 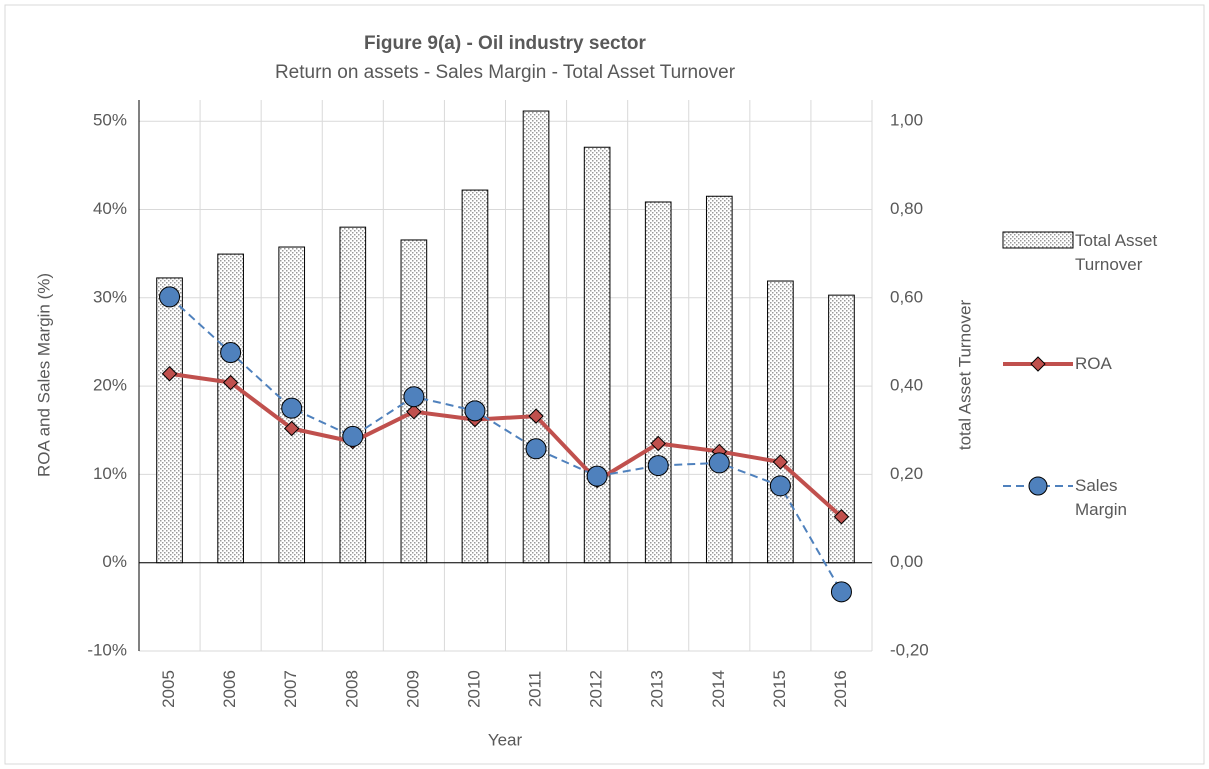 What do you see at coordinates (596, 689) in the screenshot?
I see `x-tick-label: 2012` at bounding box center [596, 689].